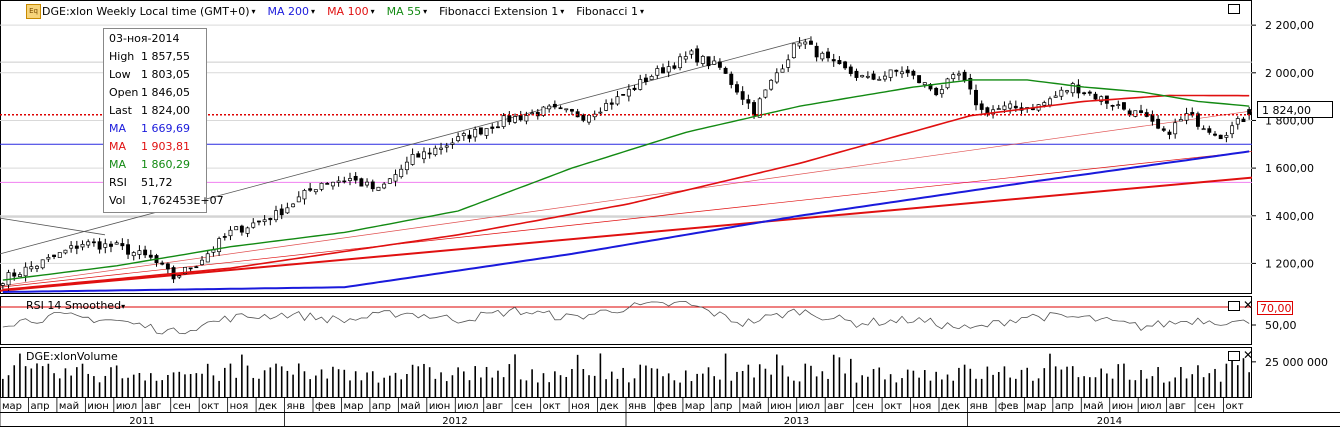 Image resolution: width=1340 pixels, height=427 pixels. Describe the element at coordinates (1289, 73) in the screenshot. I see `price-tick-label: 2 000,00` at that location.